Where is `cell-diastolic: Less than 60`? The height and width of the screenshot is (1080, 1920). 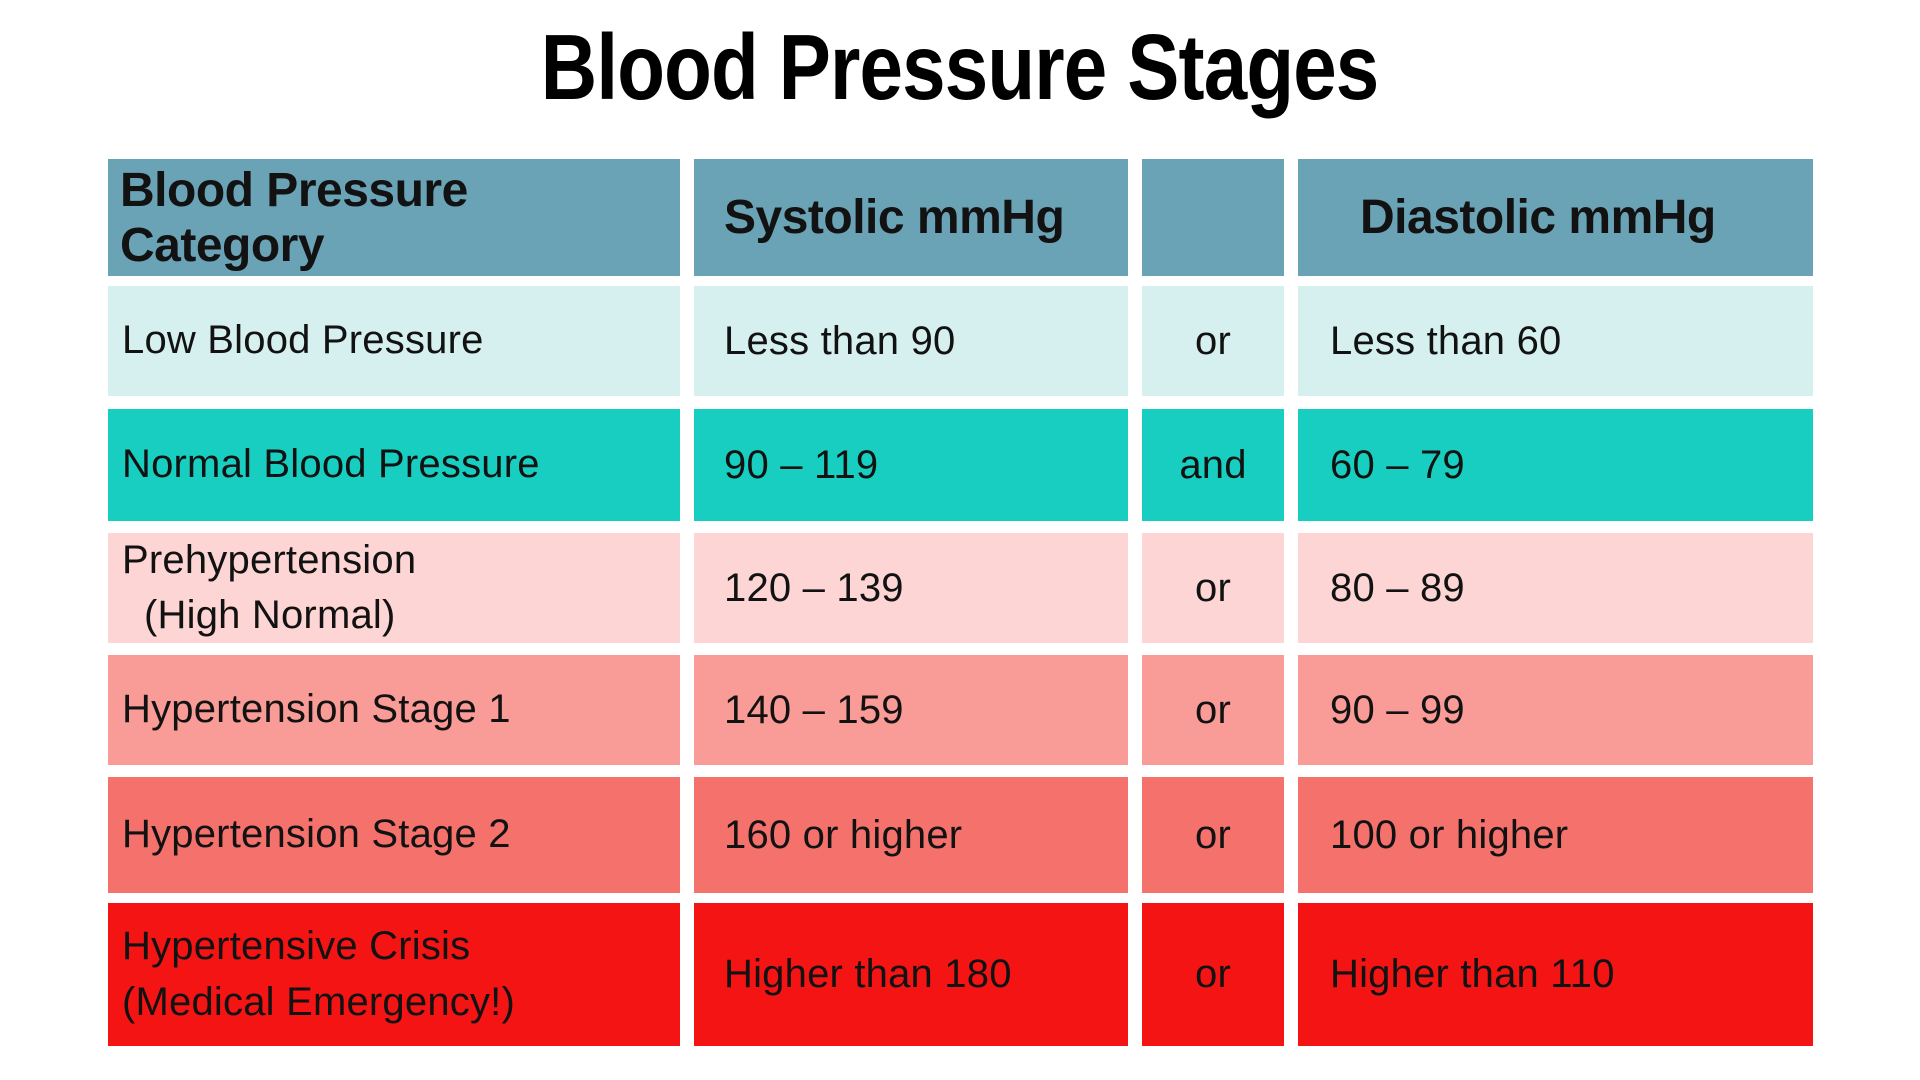 cell-diastolic: Less than 60 is located at coordinates (1555, 341).